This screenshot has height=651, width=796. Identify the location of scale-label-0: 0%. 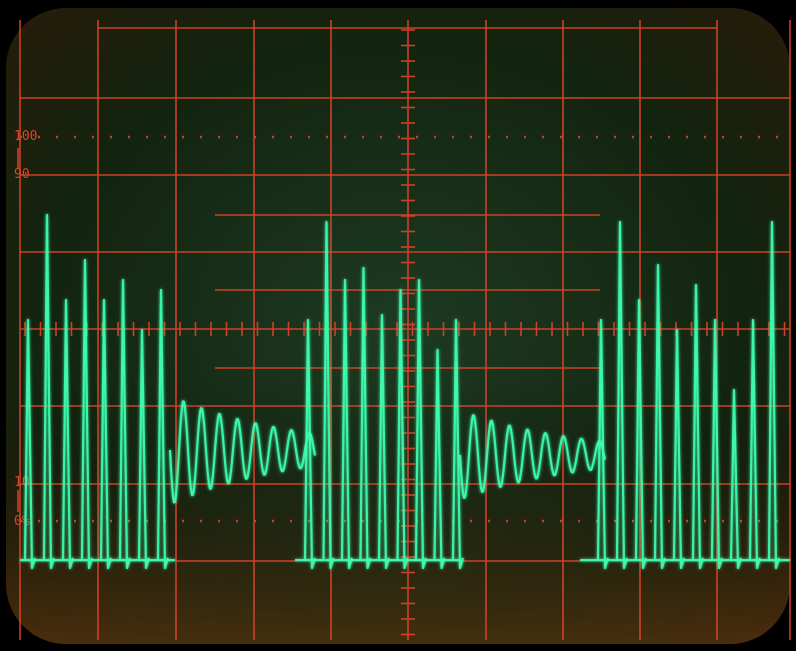
(22, 521).